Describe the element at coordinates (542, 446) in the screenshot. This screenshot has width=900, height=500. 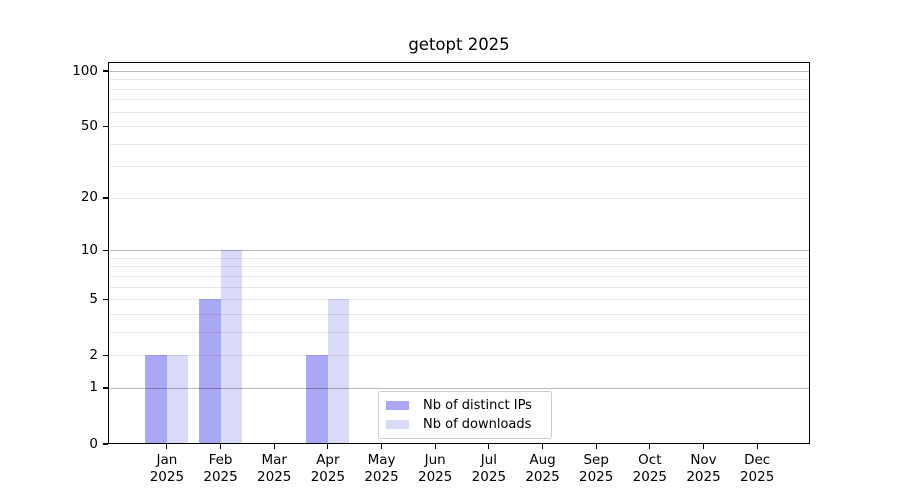
I see `x-tick-mark-aug` at that location.